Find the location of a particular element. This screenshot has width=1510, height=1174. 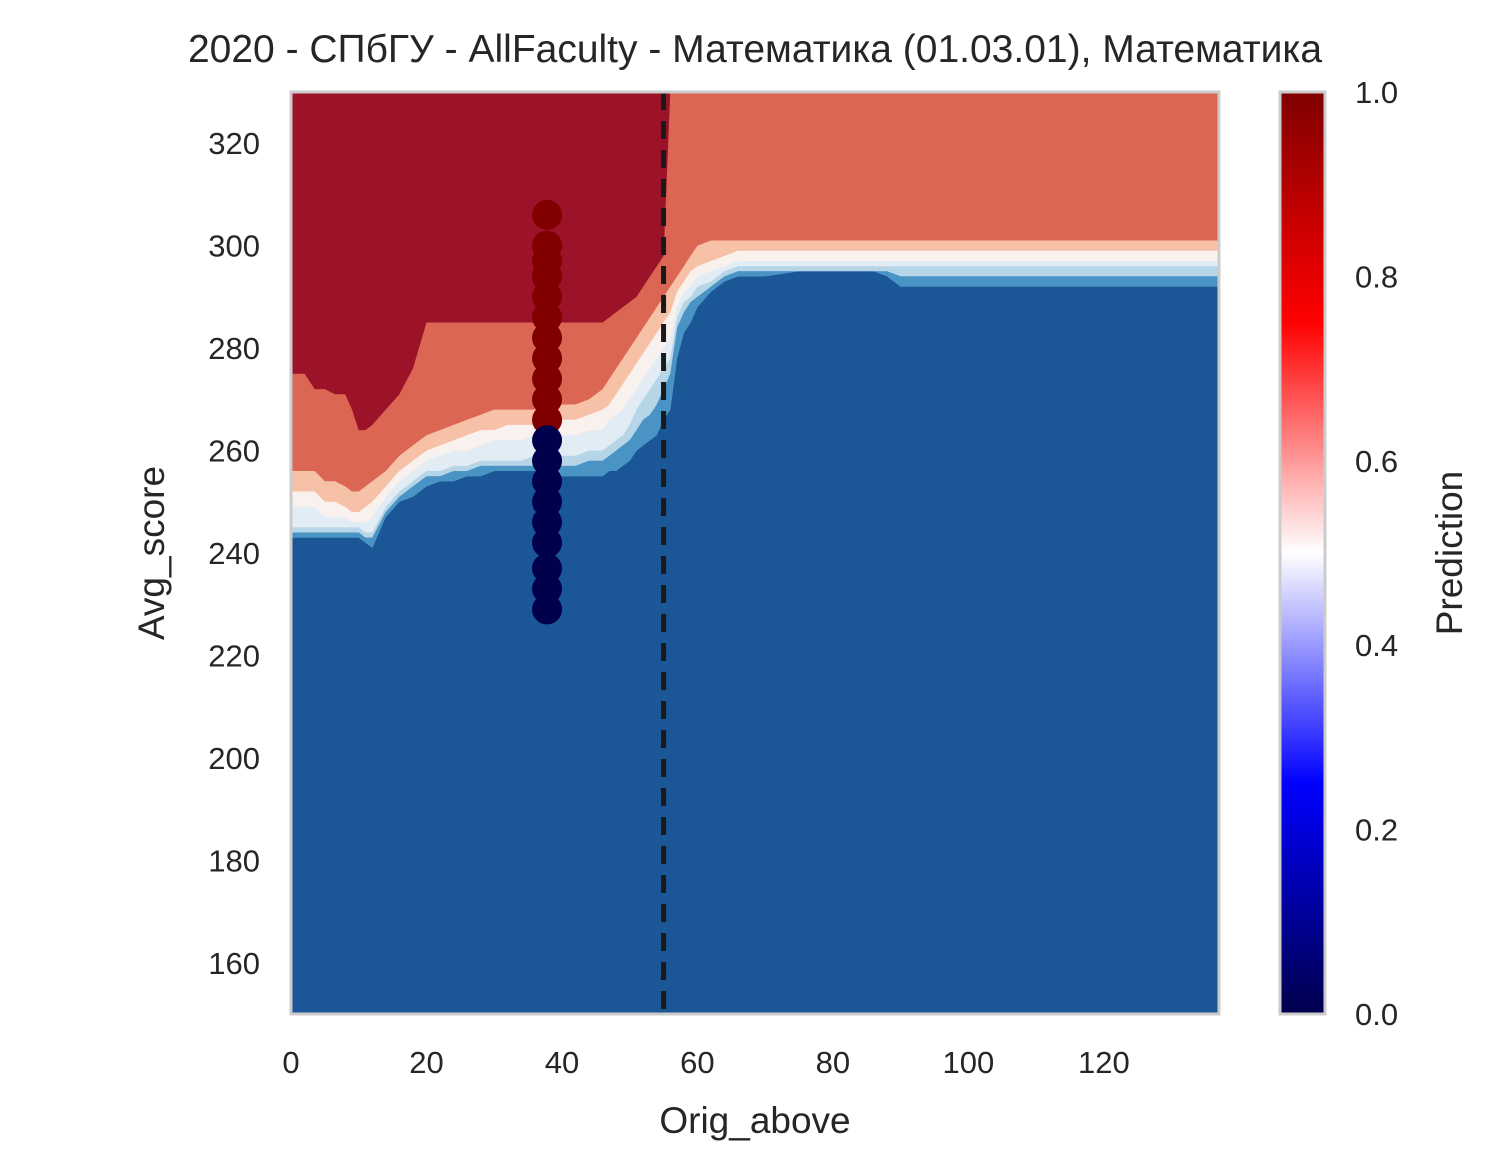

x-tick-label: 20 is located at coordinates (426, 1062).